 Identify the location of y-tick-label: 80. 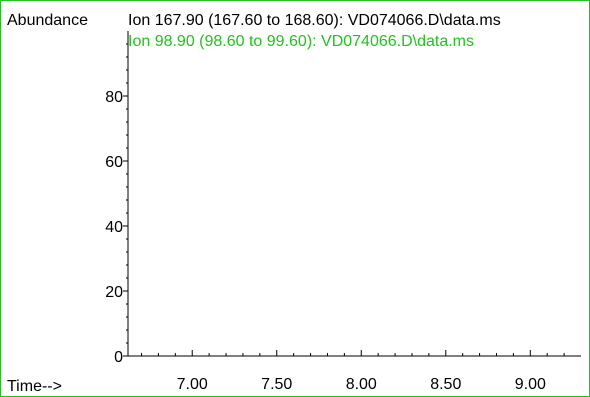
(114, 97).